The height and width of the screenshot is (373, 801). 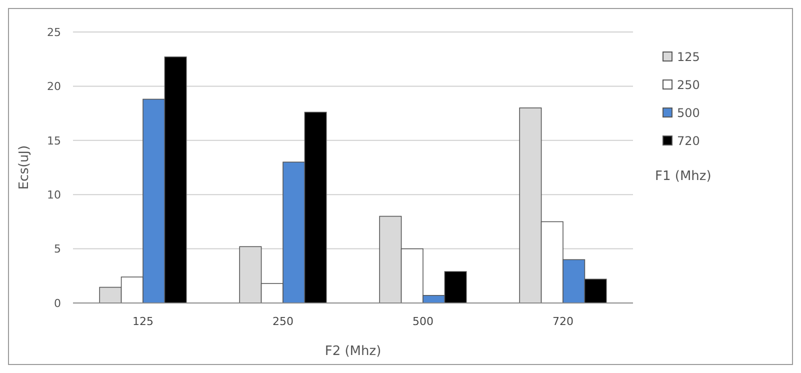 I want to click on y-tick-label: 10, so click(x=54, y=195).